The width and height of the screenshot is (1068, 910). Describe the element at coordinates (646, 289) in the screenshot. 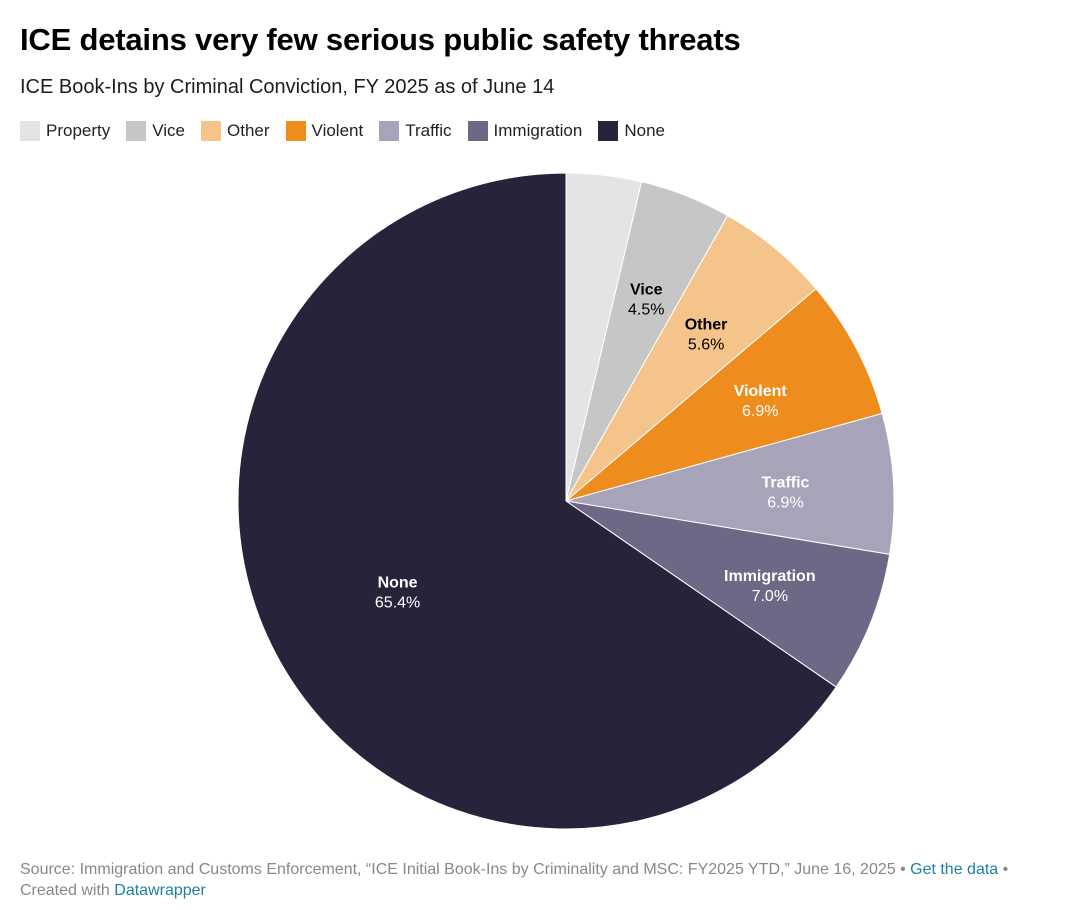

I see `slice-label-vice: Vice` at that location.